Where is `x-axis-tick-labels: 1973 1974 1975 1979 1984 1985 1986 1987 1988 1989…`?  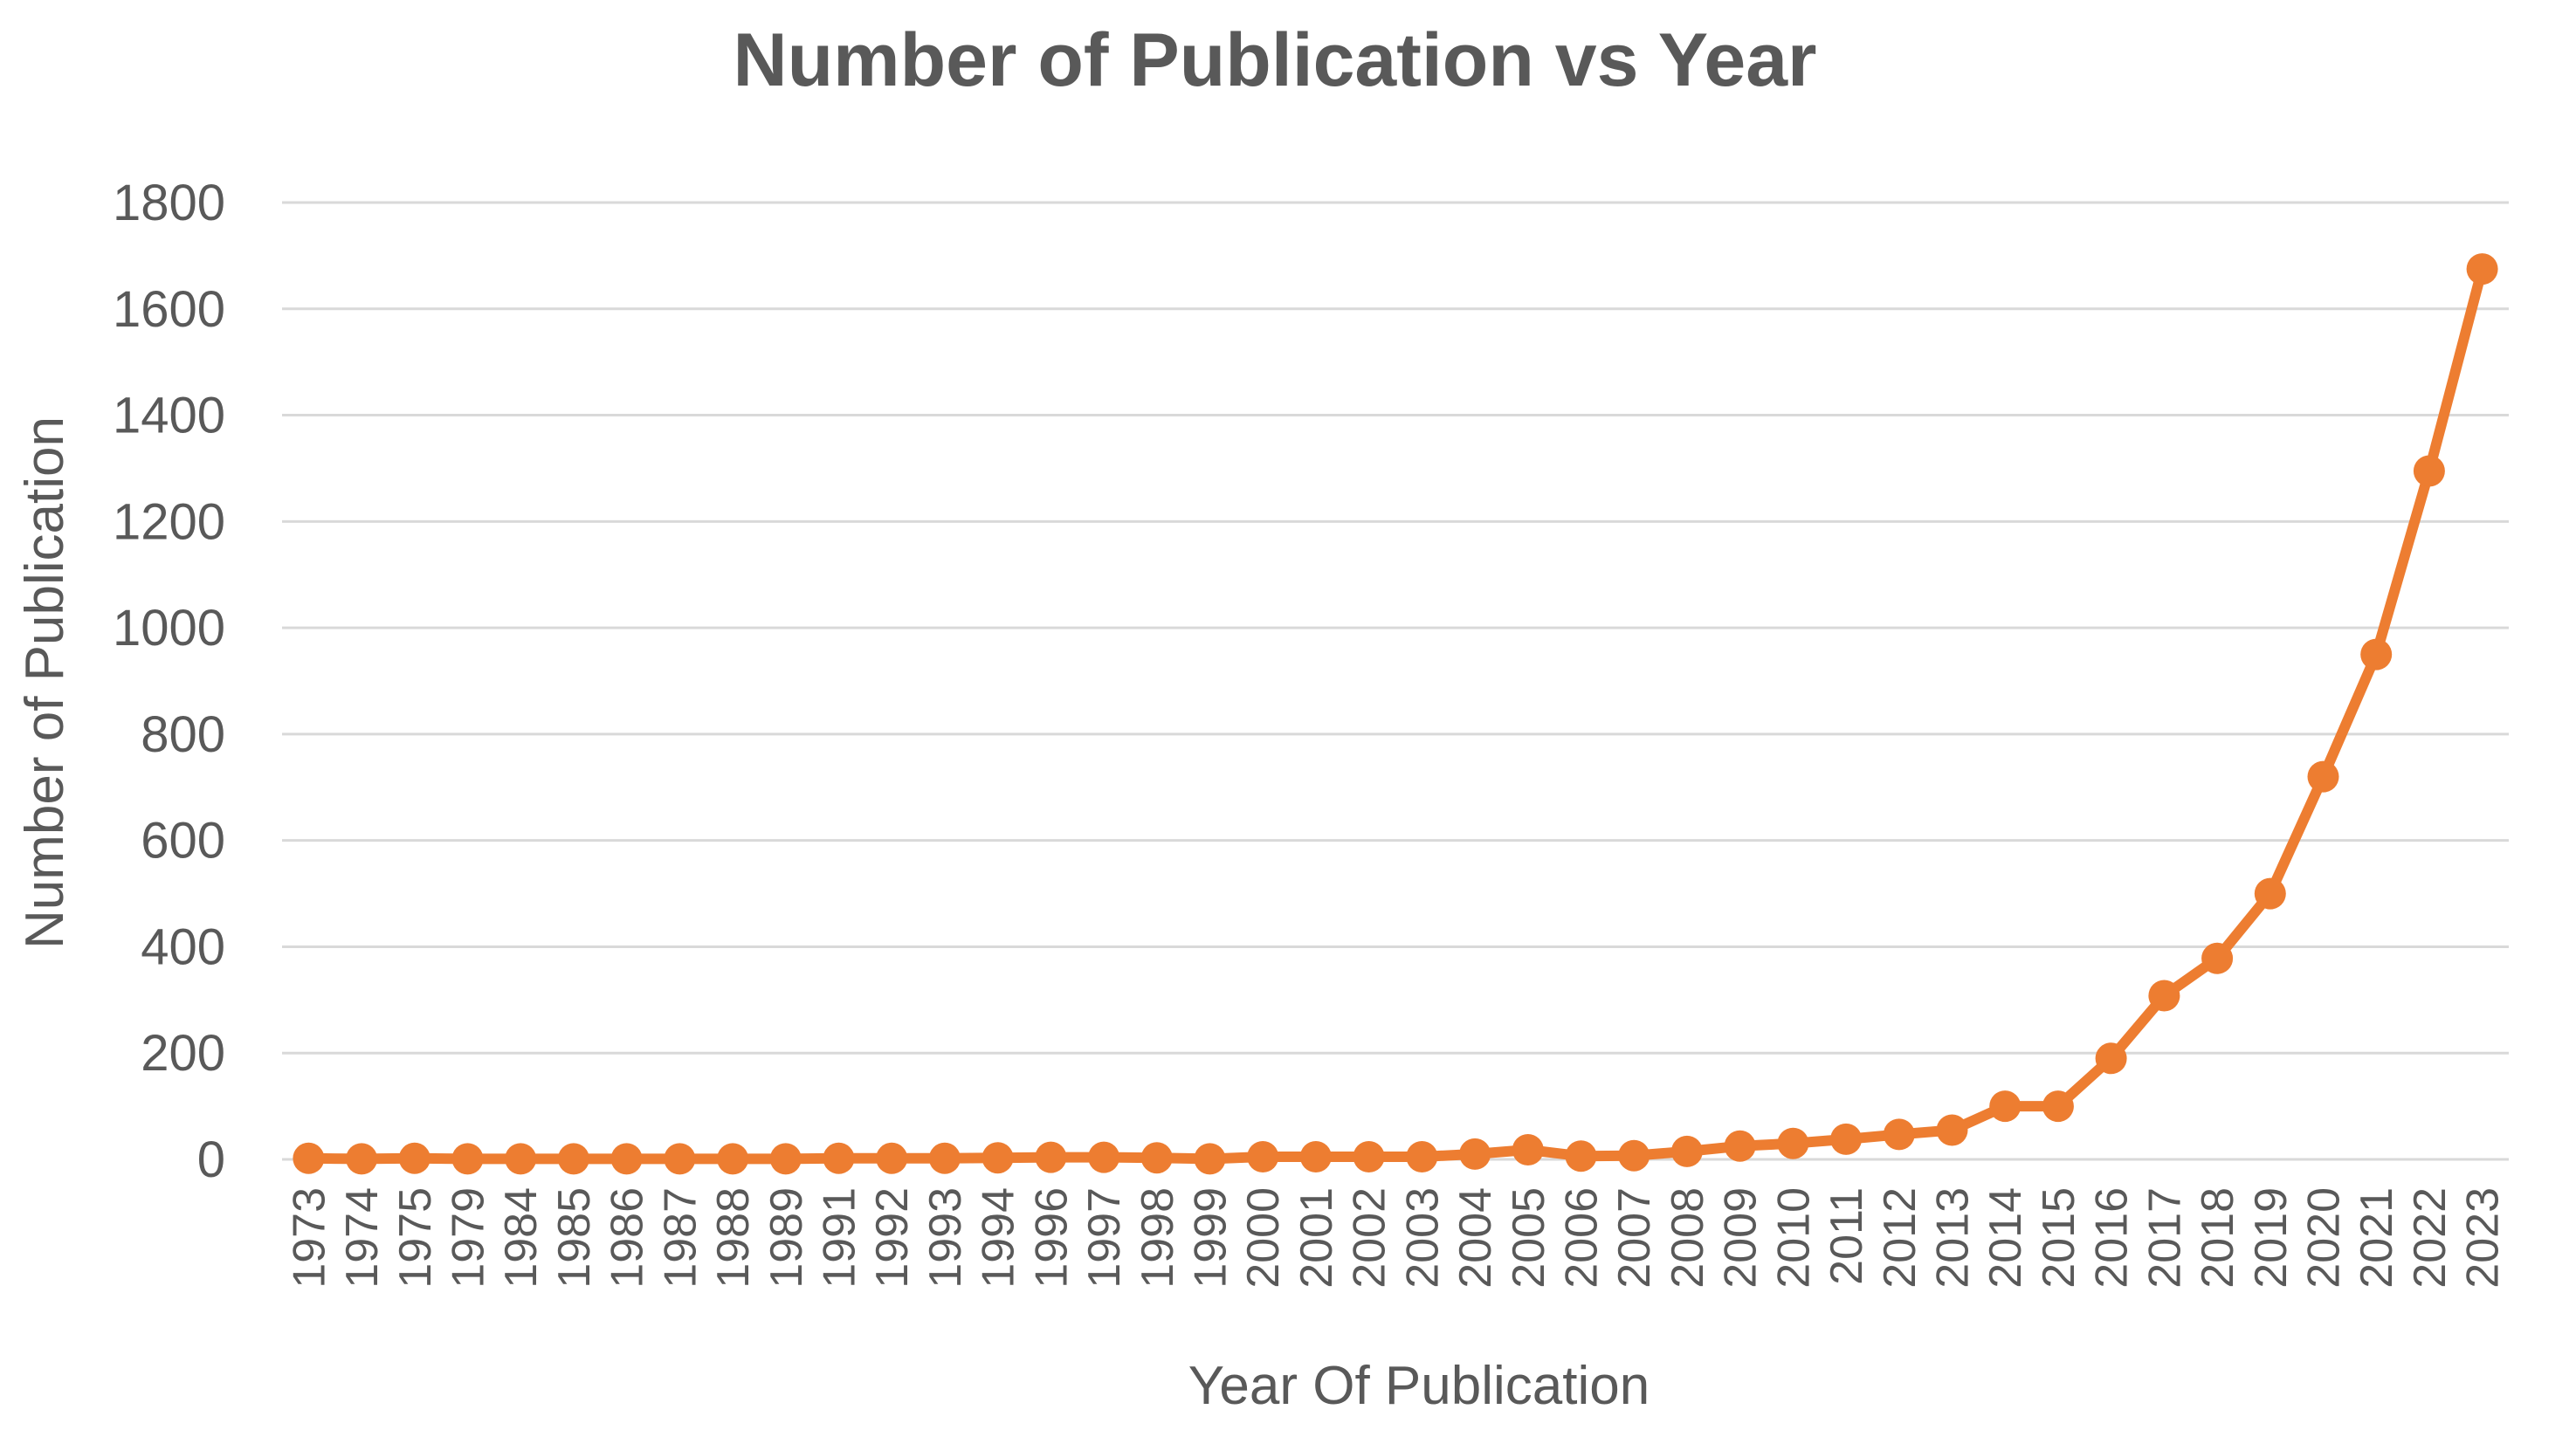
x-axis-tick-labels: 1973 1974 1975 1979 1984 1985 1986 1987 1988 1989… is located at coordinates (1396, 1238).